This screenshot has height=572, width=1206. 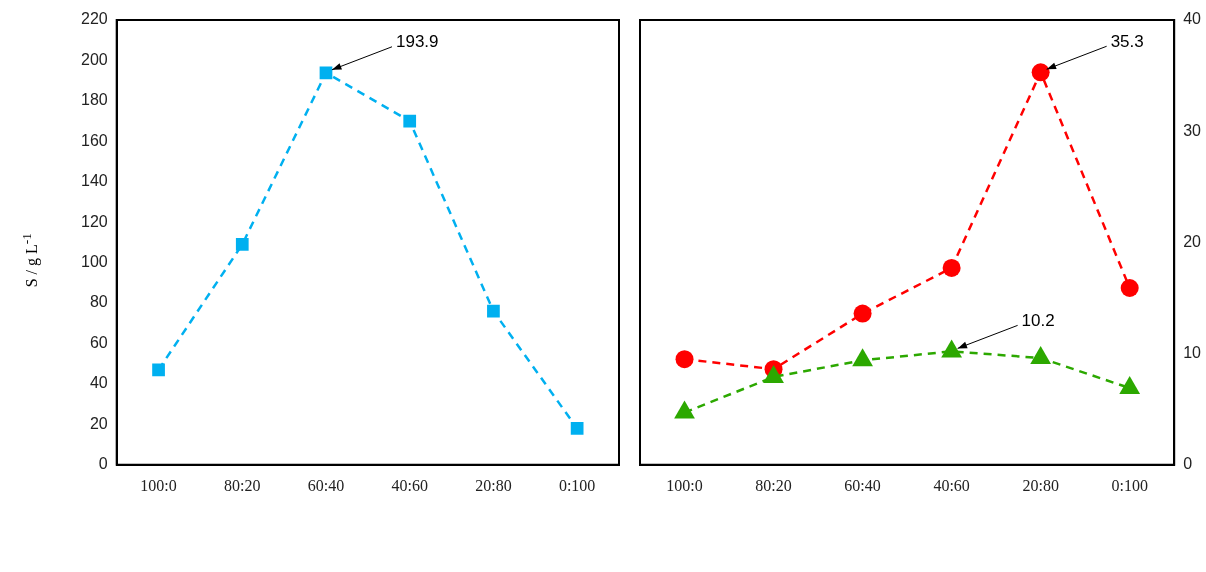 What do you see at coordinates (94, 262) in the screenshot?
I see `y-tick-label: 100` at bounding box center [94, 262].